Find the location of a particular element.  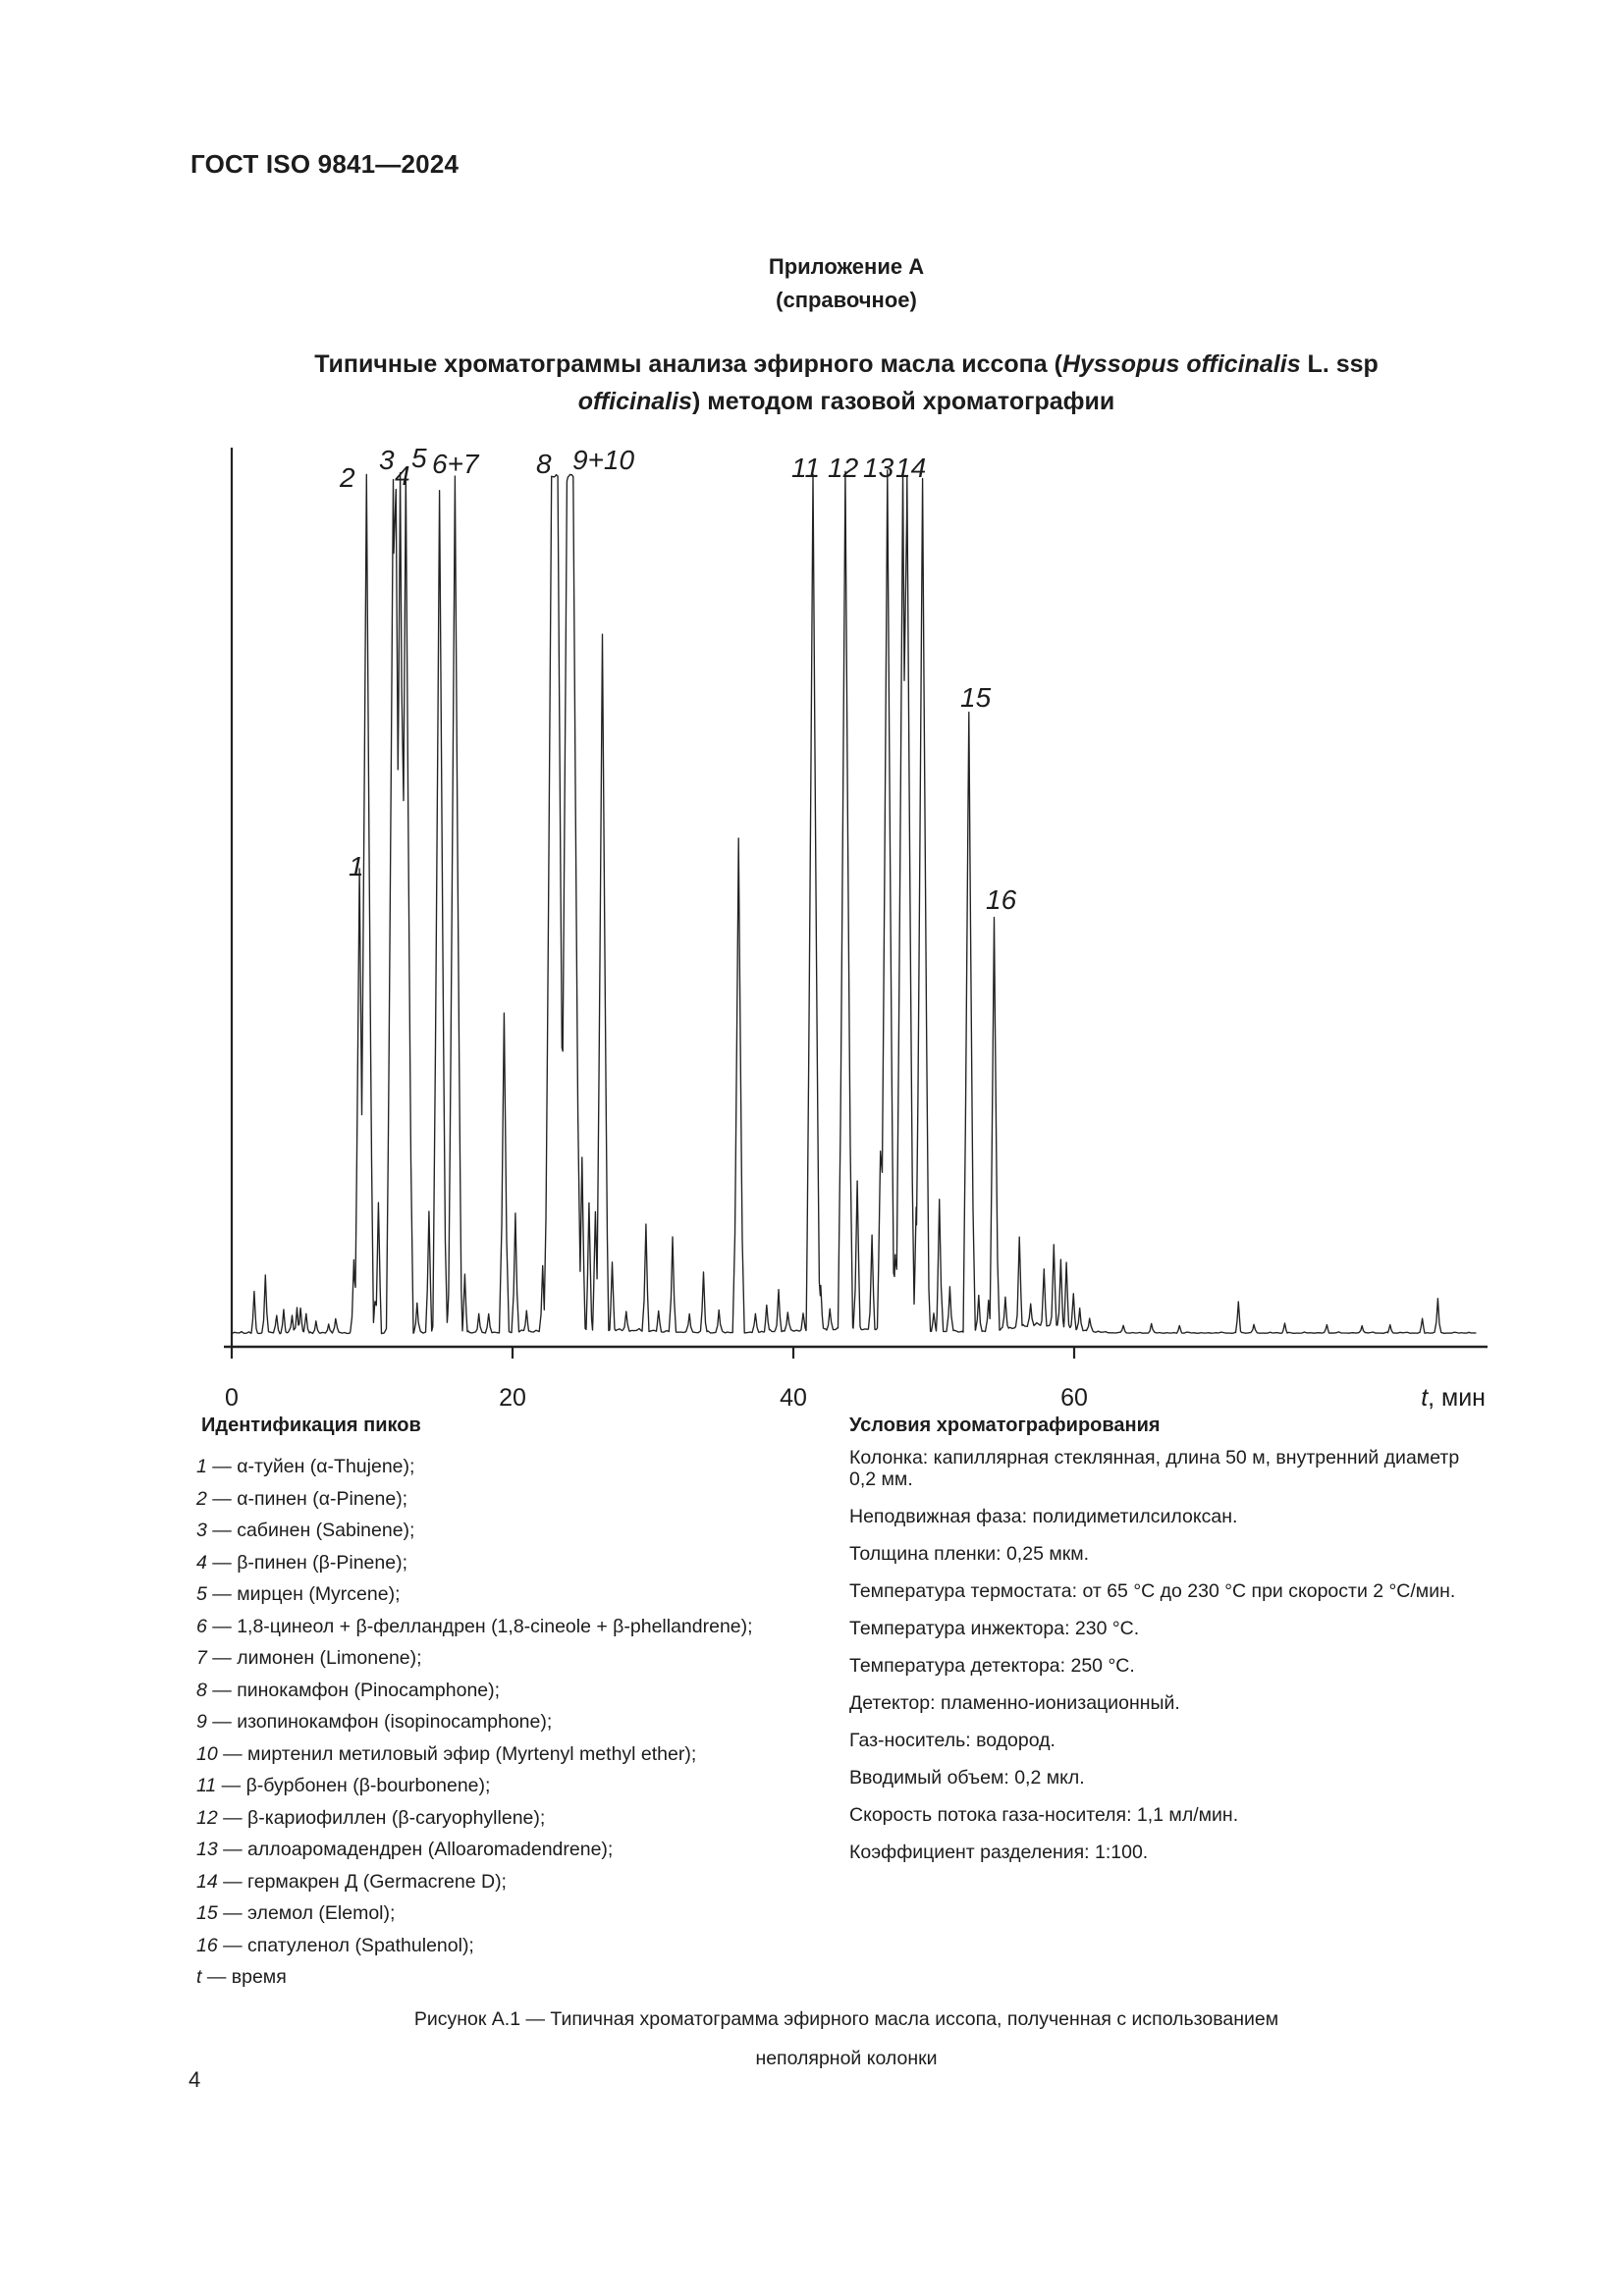

peak-list-item-number: 7 is located at coordinates (201, 1658).